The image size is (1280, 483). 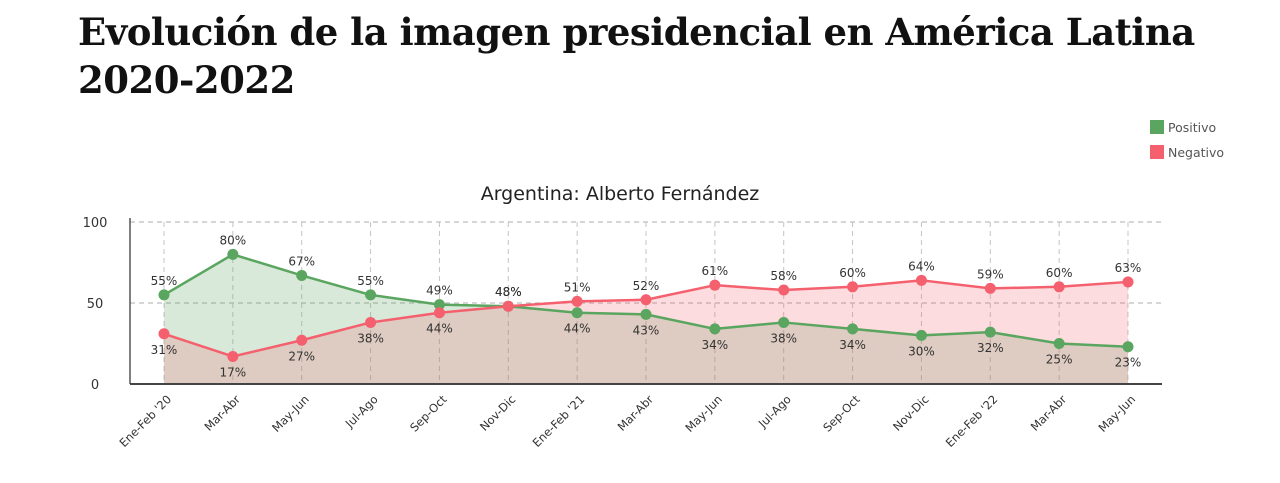 I want to click on data-label-negativo: 51%, so click(x=577, y=287).